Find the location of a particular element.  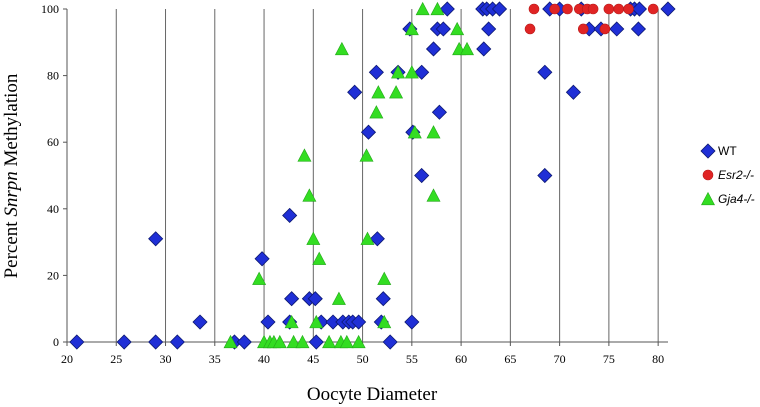

x-tick-label-30: 30 is located at coordinates (166, 359).